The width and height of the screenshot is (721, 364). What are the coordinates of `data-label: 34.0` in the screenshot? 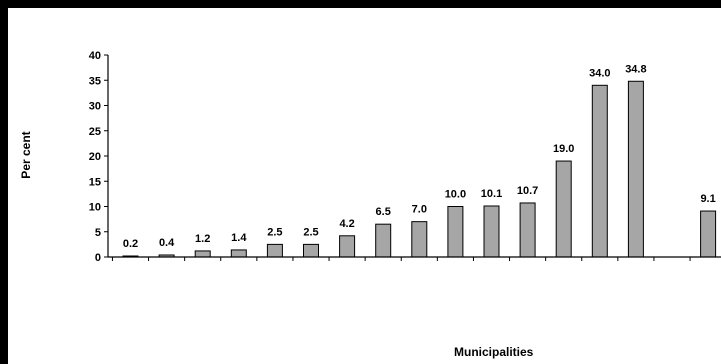 It's located at (599, 73).